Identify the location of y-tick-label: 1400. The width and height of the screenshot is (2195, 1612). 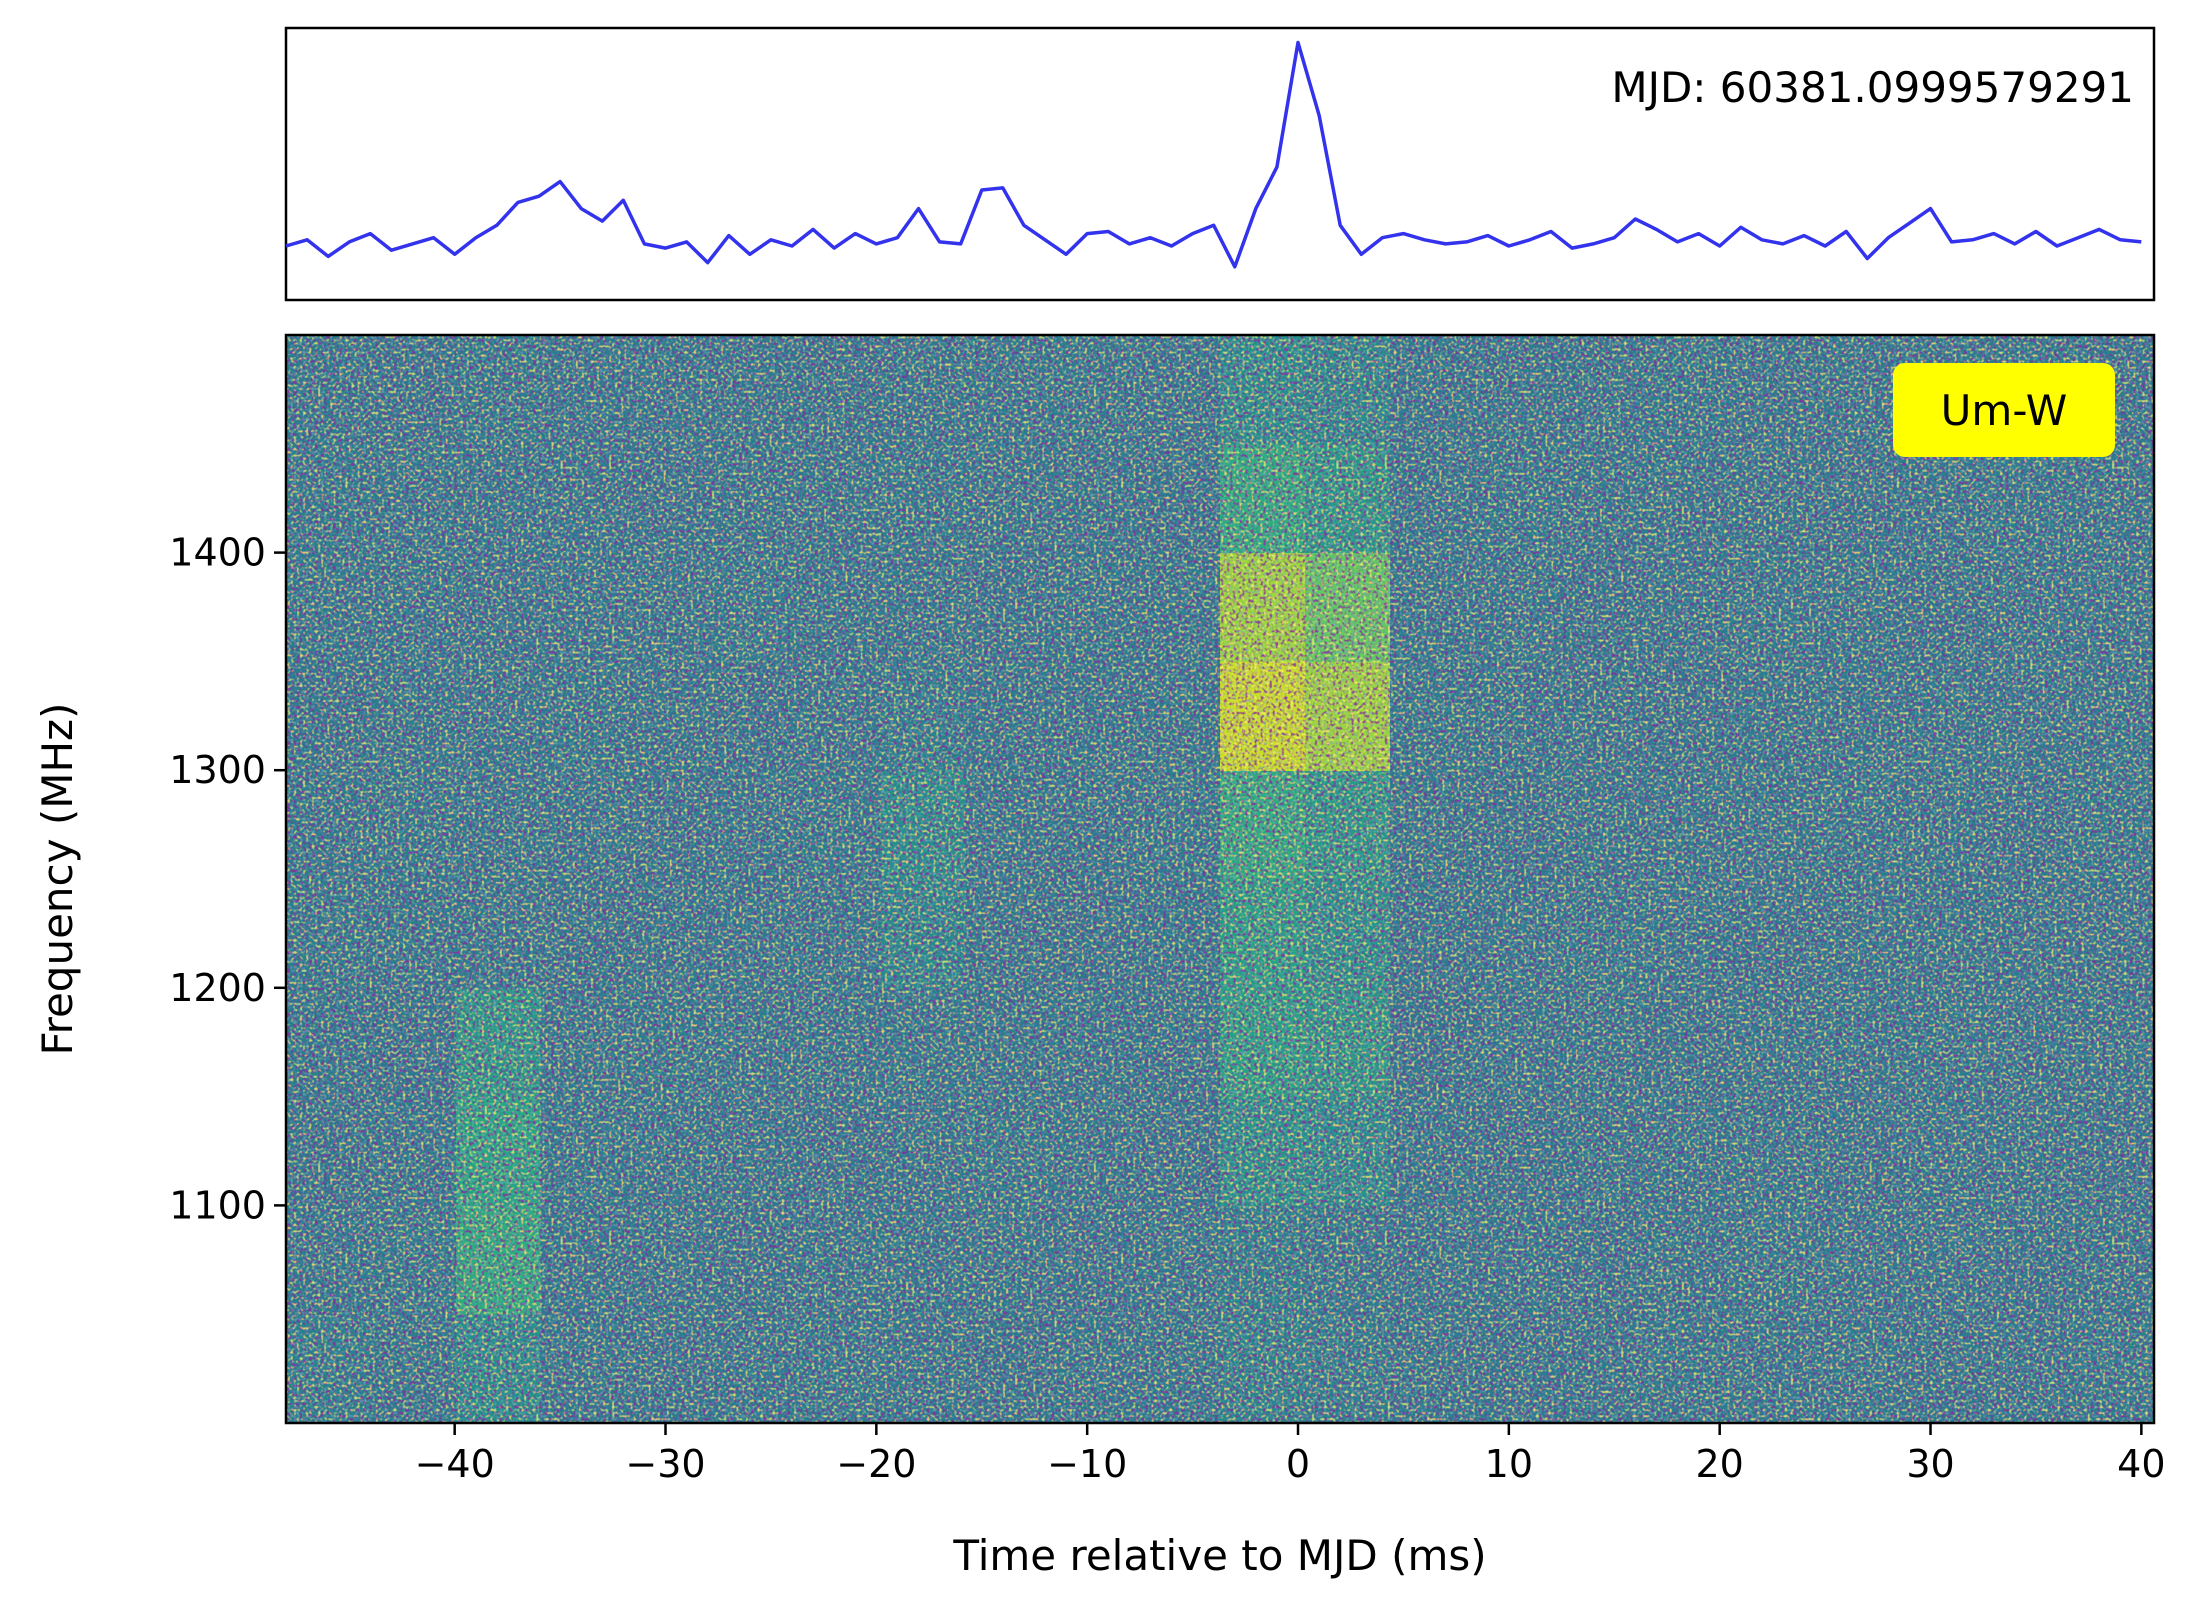
(217, 553).